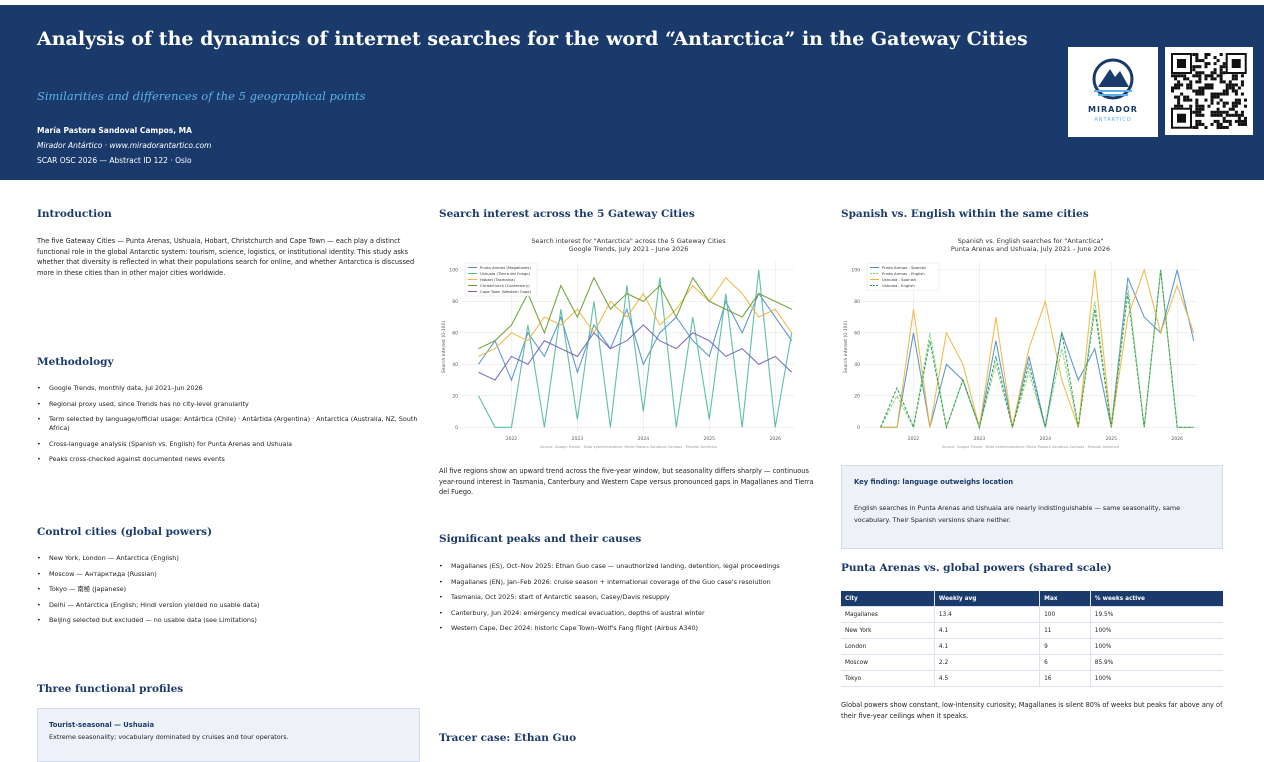 The image size is (1264, 762). I want to click on table-cell: 100%, so click(1156, 678).